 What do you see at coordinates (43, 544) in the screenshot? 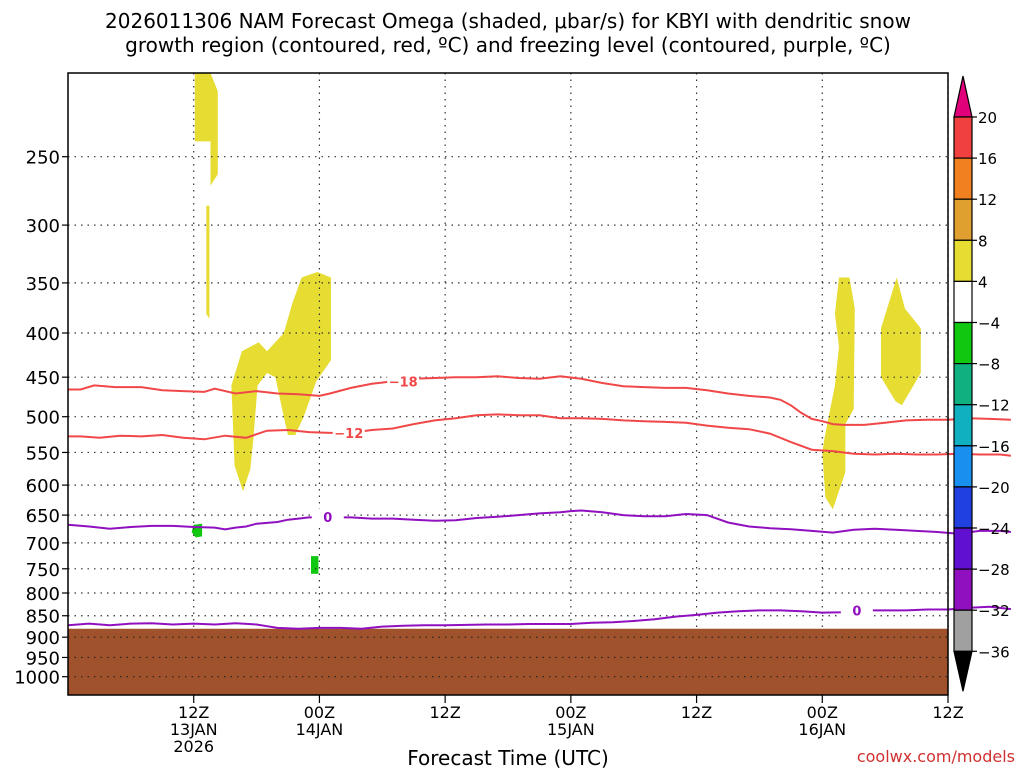
I see `y-tick-label-700: 700` at bounding box center [43, 544].